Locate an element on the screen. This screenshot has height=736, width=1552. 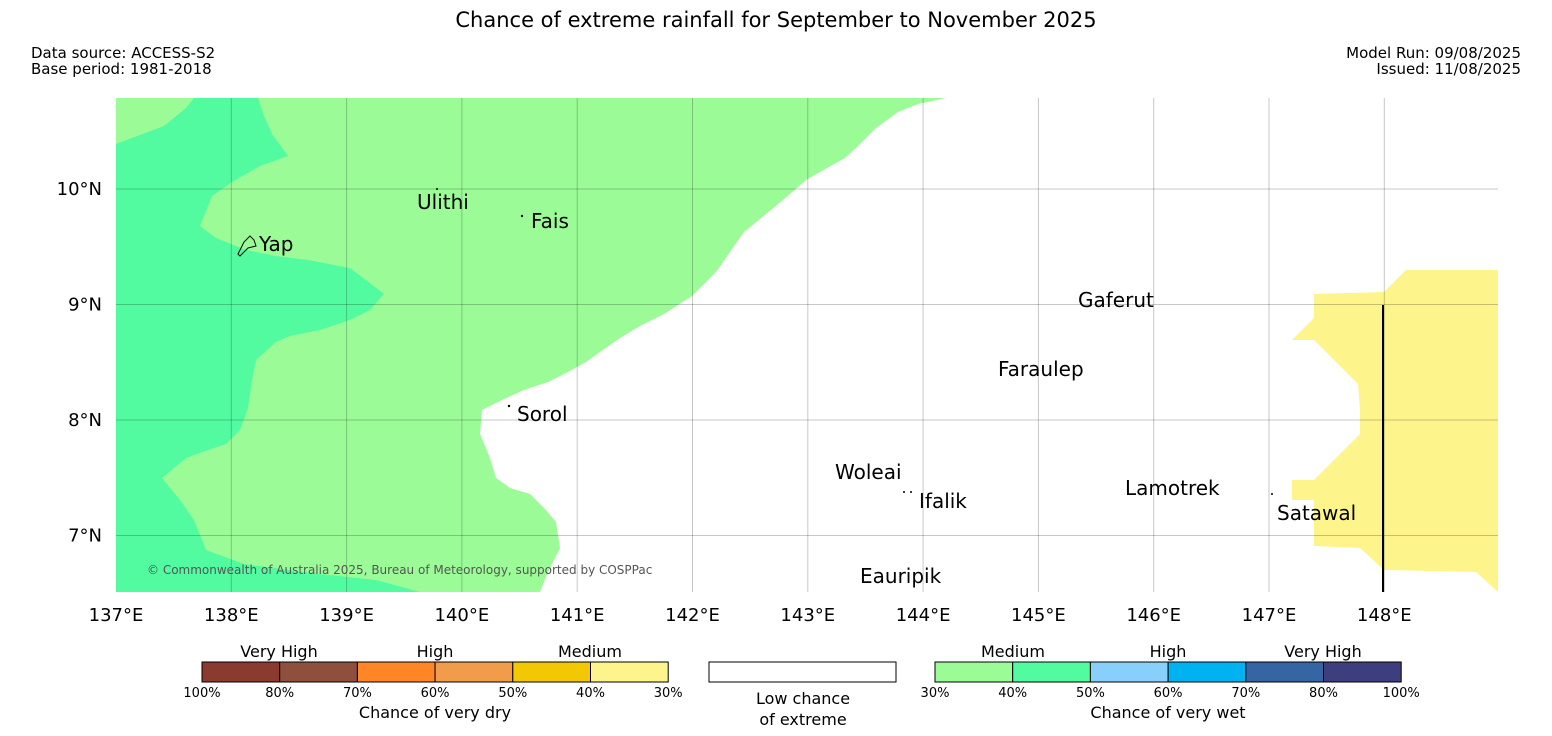
fais-island-dot is located at coordinates (522, 216).